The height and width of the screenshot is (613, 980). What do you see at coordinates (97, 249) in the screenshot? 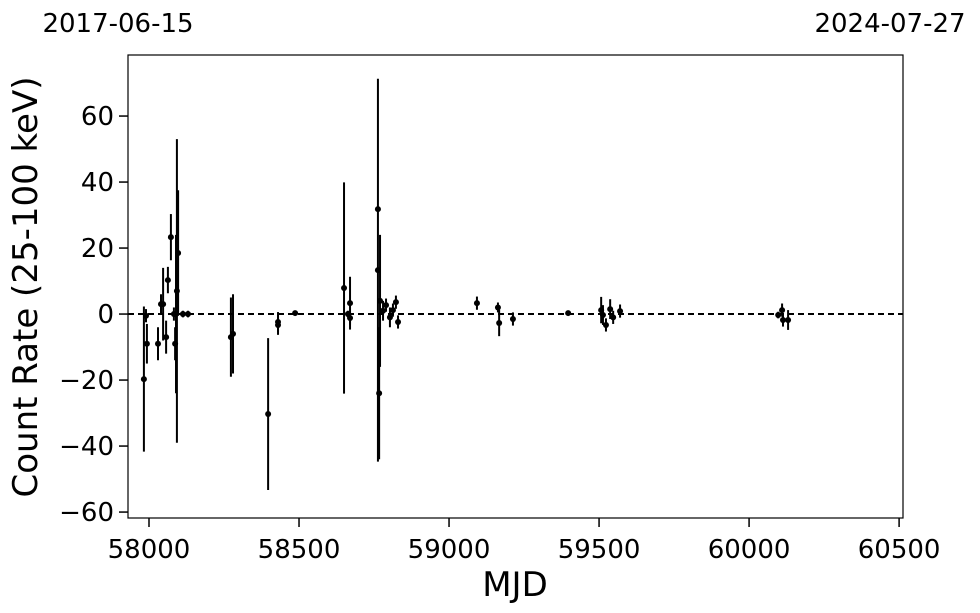
I see `y-tick-label: 20` at bounding box center [97, 249].